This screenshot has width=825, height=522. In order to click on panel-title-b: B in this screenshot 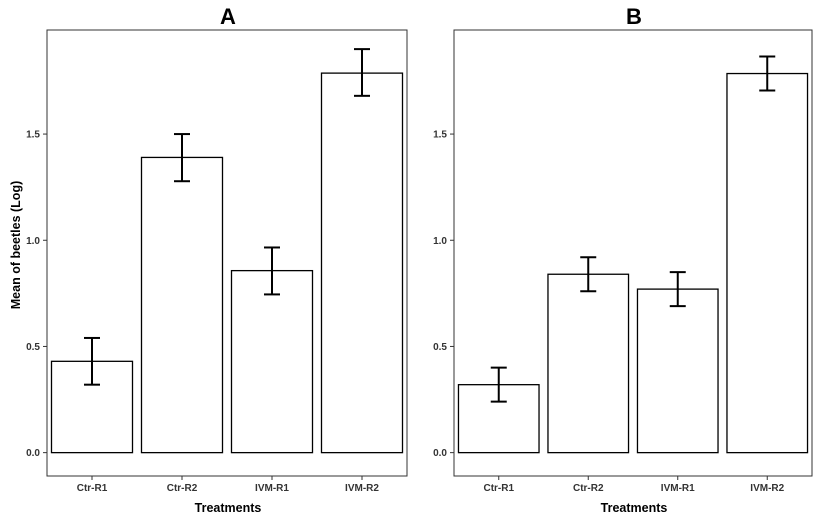, I will do `click(634, 16)`.